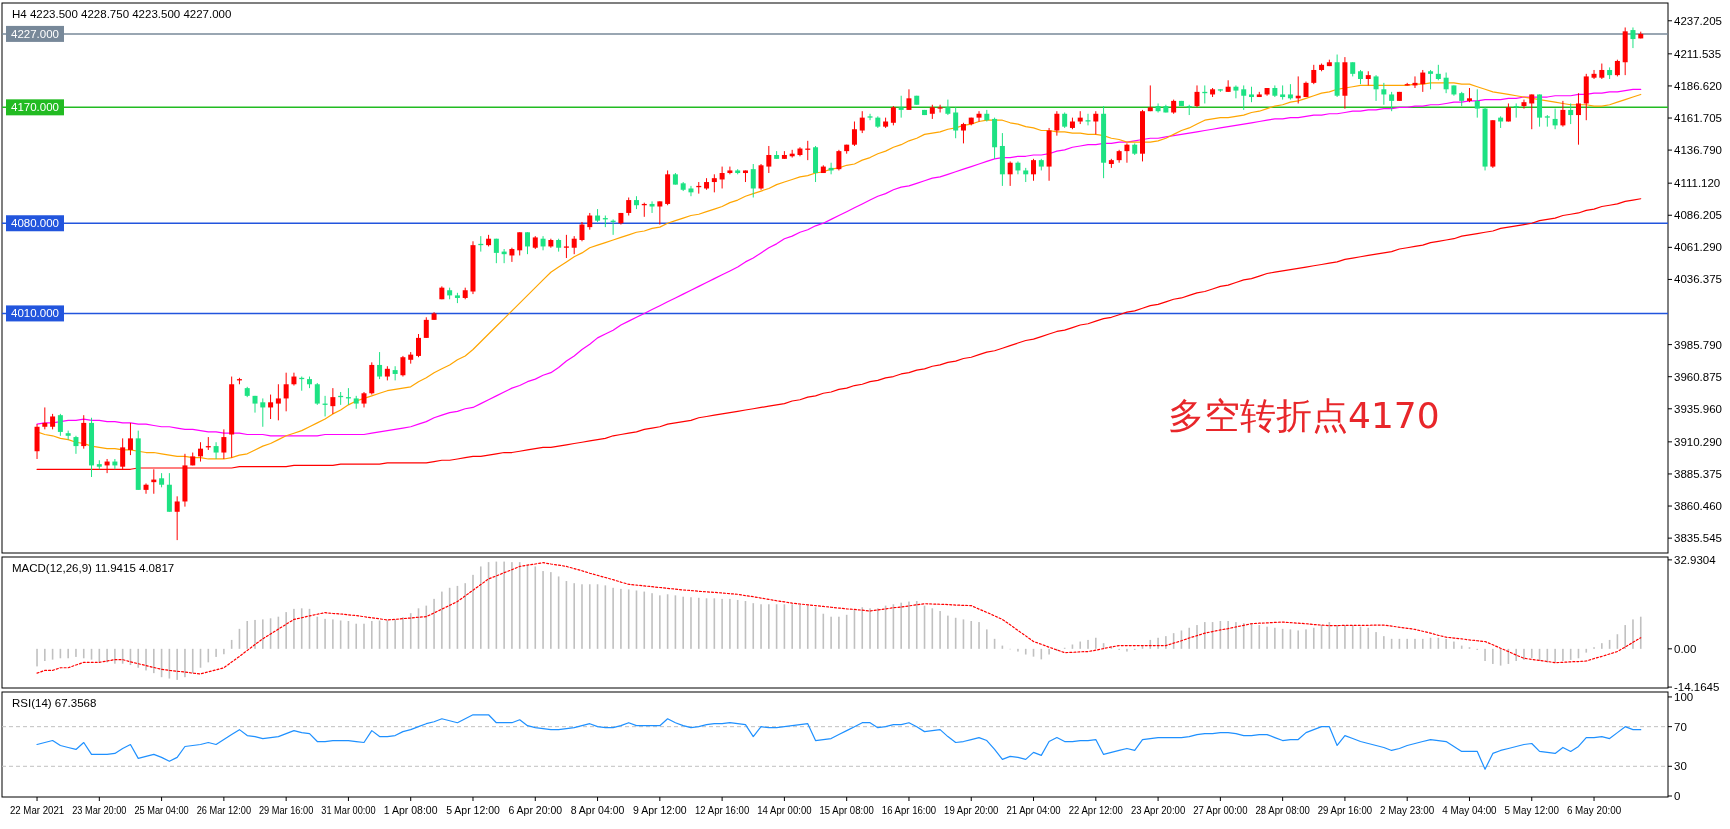  I want to click on x-tick-label: 22 Apr 12:00, so click(1098, 810).